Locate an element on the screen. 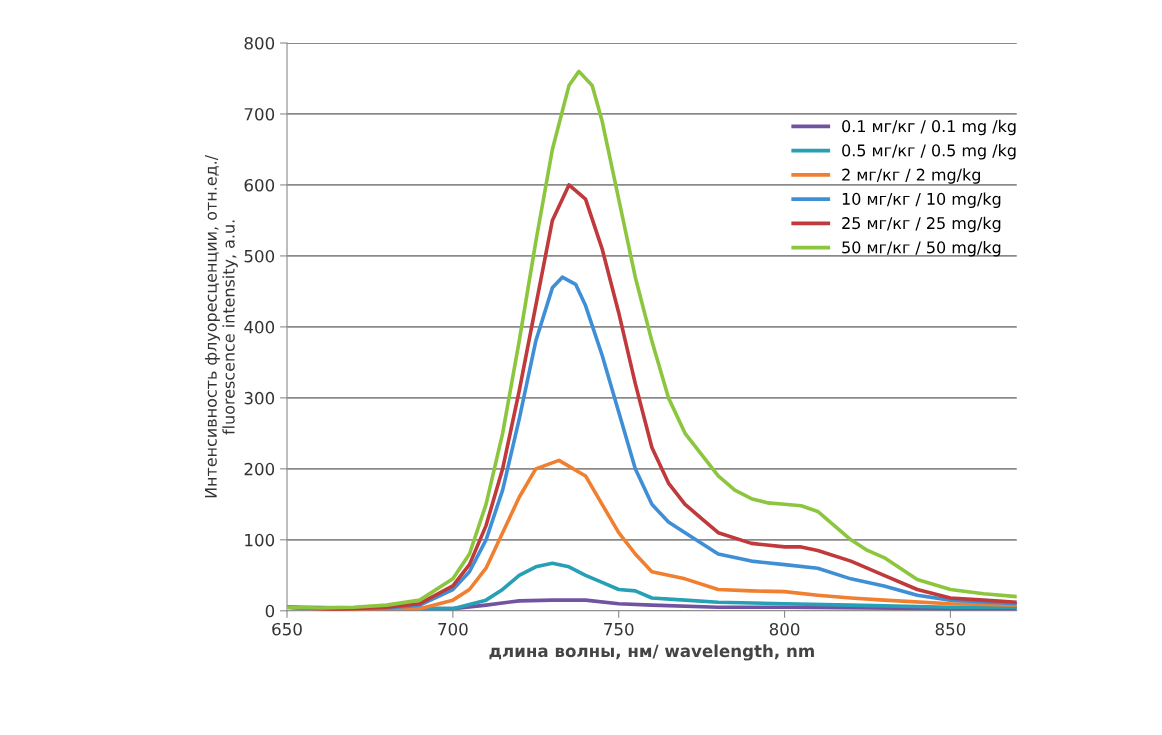  y-tick-label: 300 is located at coordinates (259, 398).